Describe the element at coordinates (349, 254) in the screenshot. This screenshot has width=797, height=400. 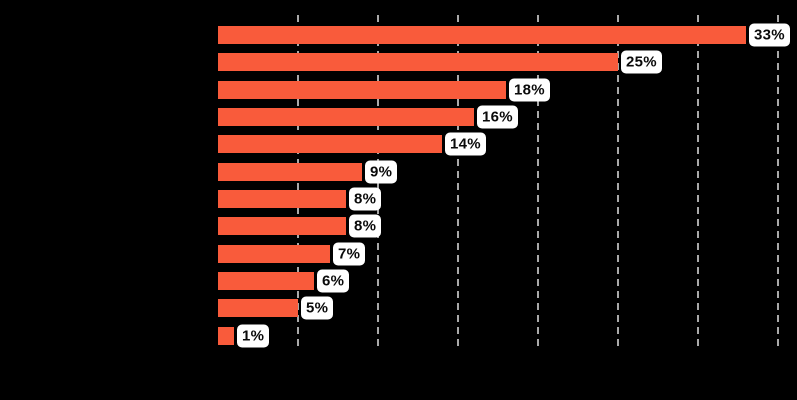
I see `value-label: 7%` at that location.